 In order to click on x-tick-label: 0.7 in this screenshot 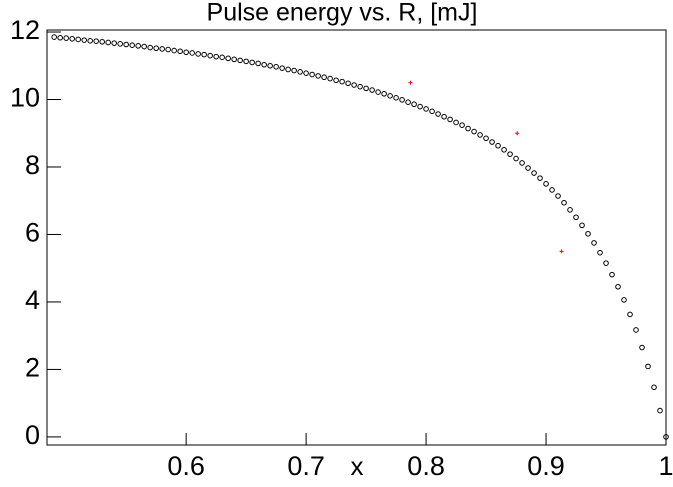, I will do `click(306, 466)`.